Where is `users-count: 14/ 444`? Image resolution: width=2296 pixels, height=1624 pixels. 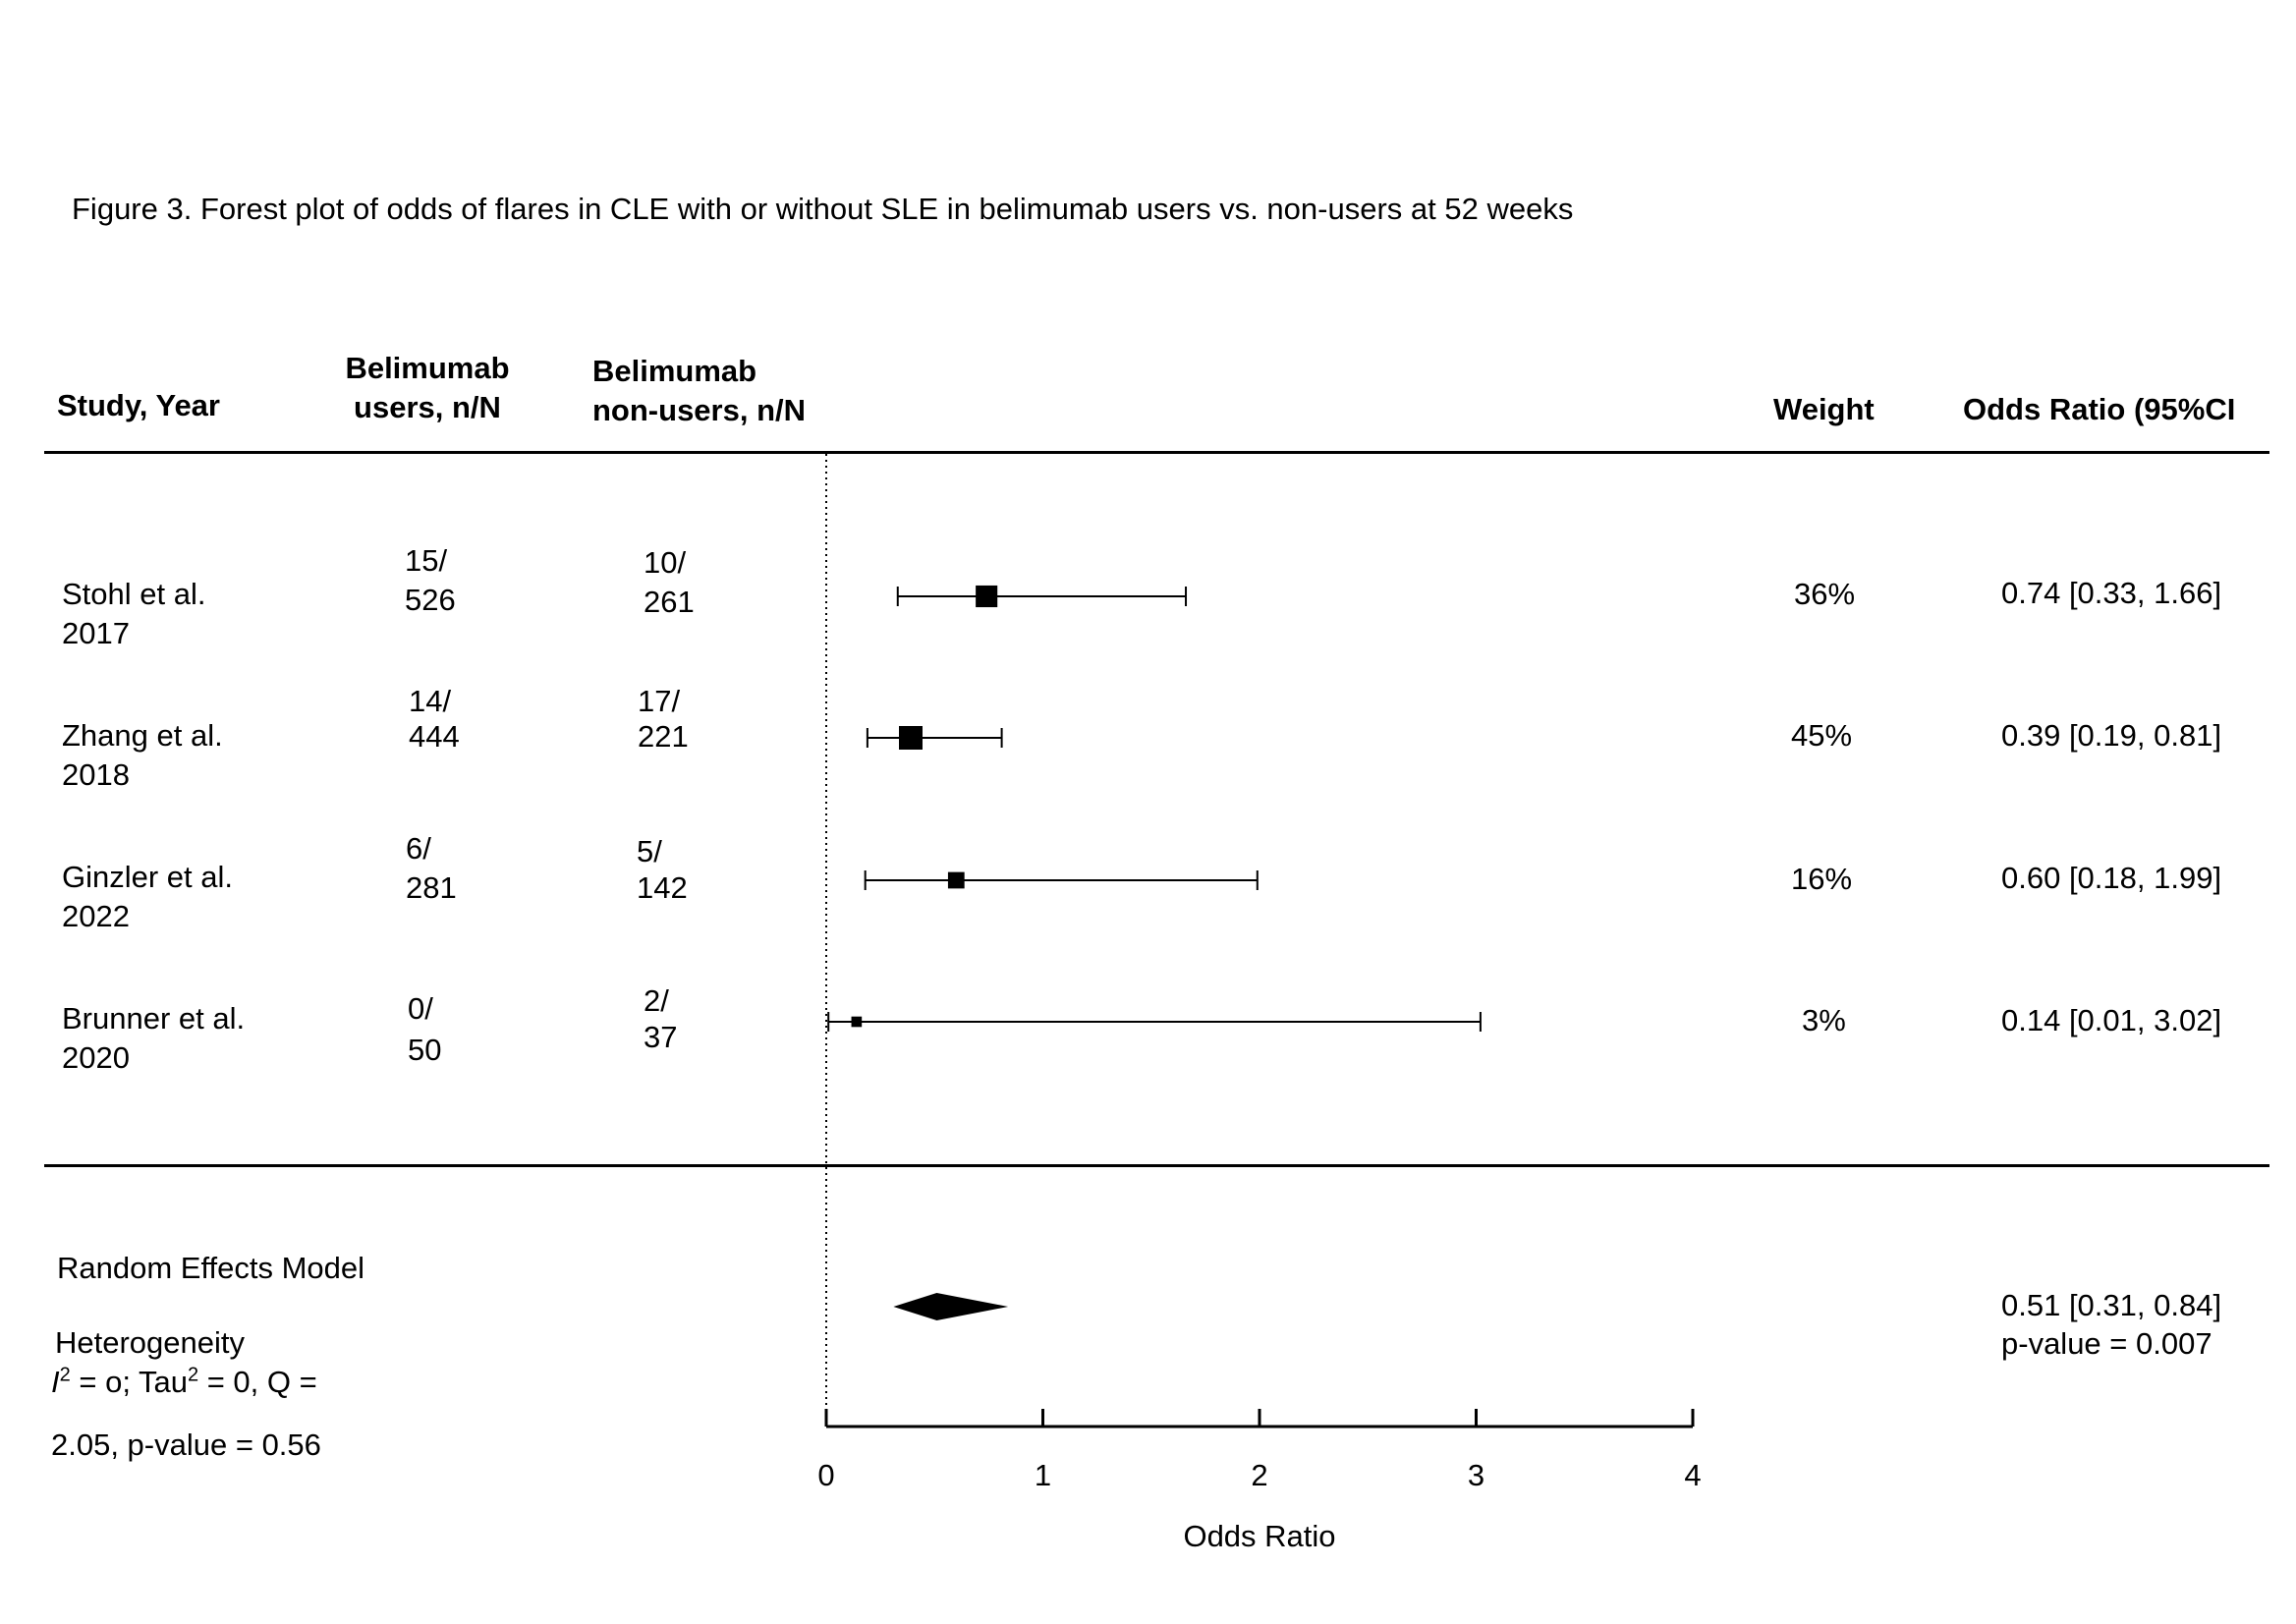 users-count: 14/ 444 is located at coordinates (434, 719).